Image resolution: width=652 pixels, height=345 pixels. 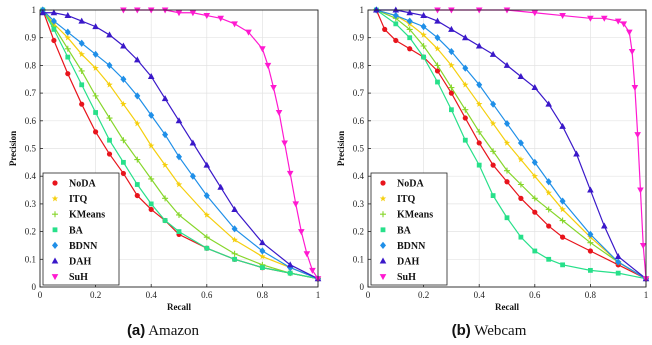 What do you see at coordinates (76, 230) in the screenshot?
I see `legend-label: BA` at bounding box center [76, 230].